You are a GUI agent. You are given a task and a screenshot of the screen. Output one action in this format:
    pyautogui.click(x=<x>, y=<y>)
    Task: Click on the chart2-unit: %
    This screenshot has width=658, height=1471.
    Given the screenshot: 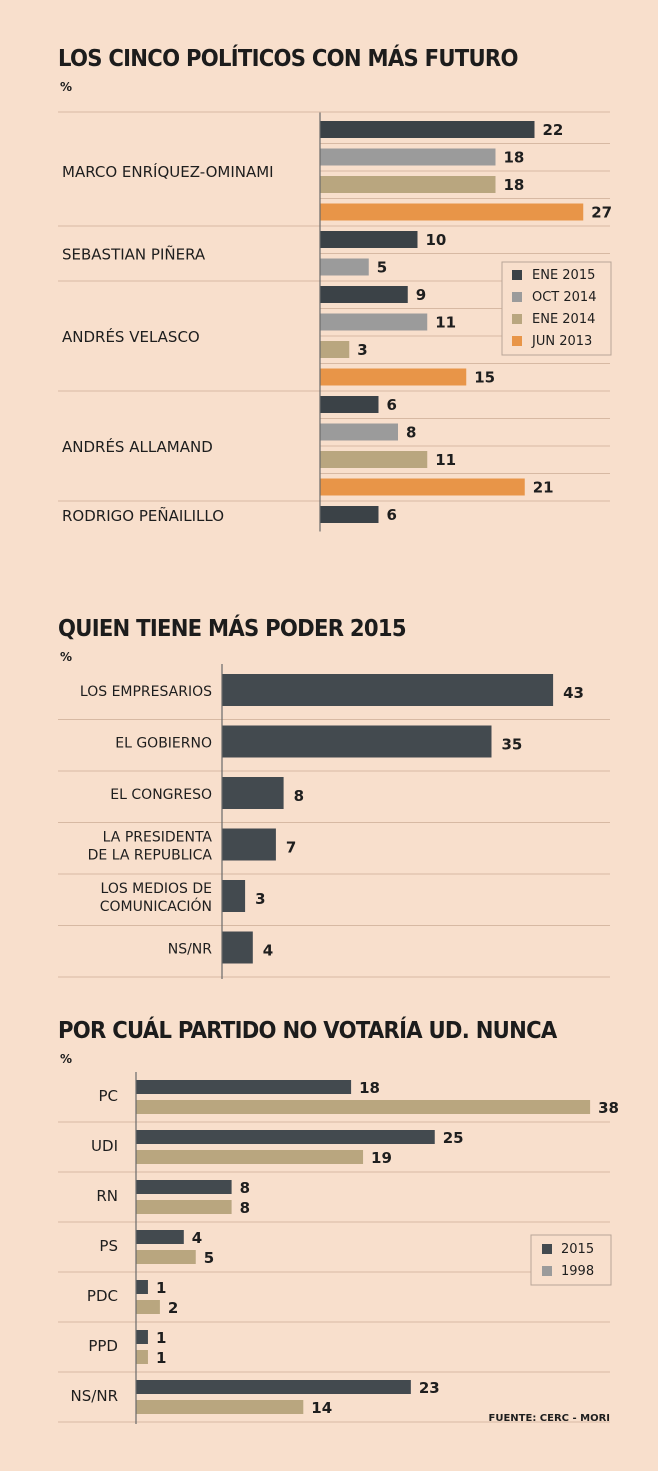 What is the action you would take?
    pyautogui.click(x=66, y=657)
    